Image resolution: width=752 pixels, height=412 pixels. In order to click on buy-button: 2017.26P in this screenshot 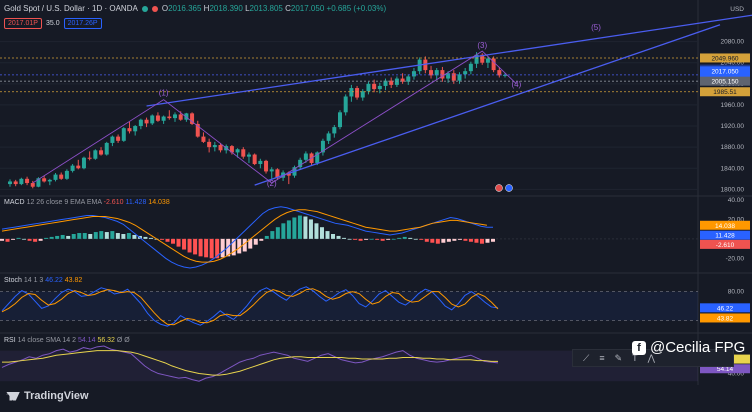, I will do `click(82, 23)`.